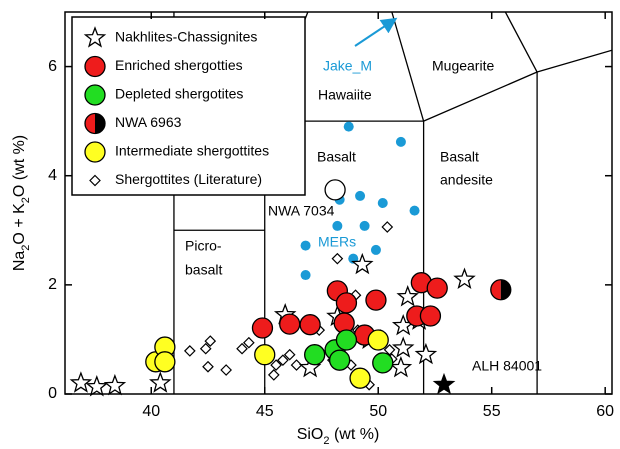 The height and width of the screenshot is (449, 620). Describe the element at coordinates (376, 32) in the screenshot. I see `jake-arrow` at that location.